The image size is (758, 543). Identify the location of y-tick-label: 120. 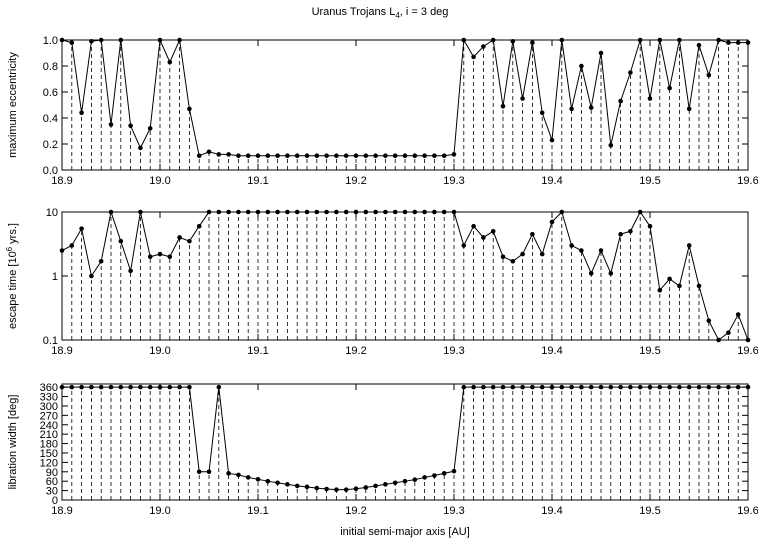
(49, 463).